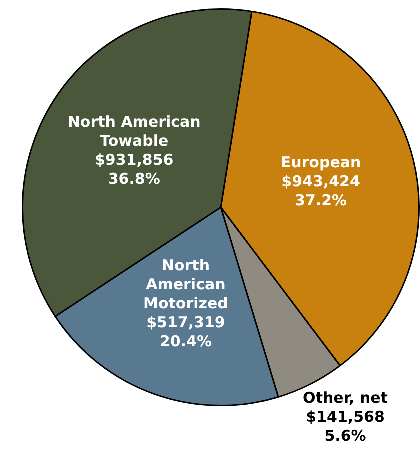 The width and height of the screenshot is (420, 459). Describe the element at coordinates (345, 398) in the screenshot. I see `slice-label: Other, net` at that location.